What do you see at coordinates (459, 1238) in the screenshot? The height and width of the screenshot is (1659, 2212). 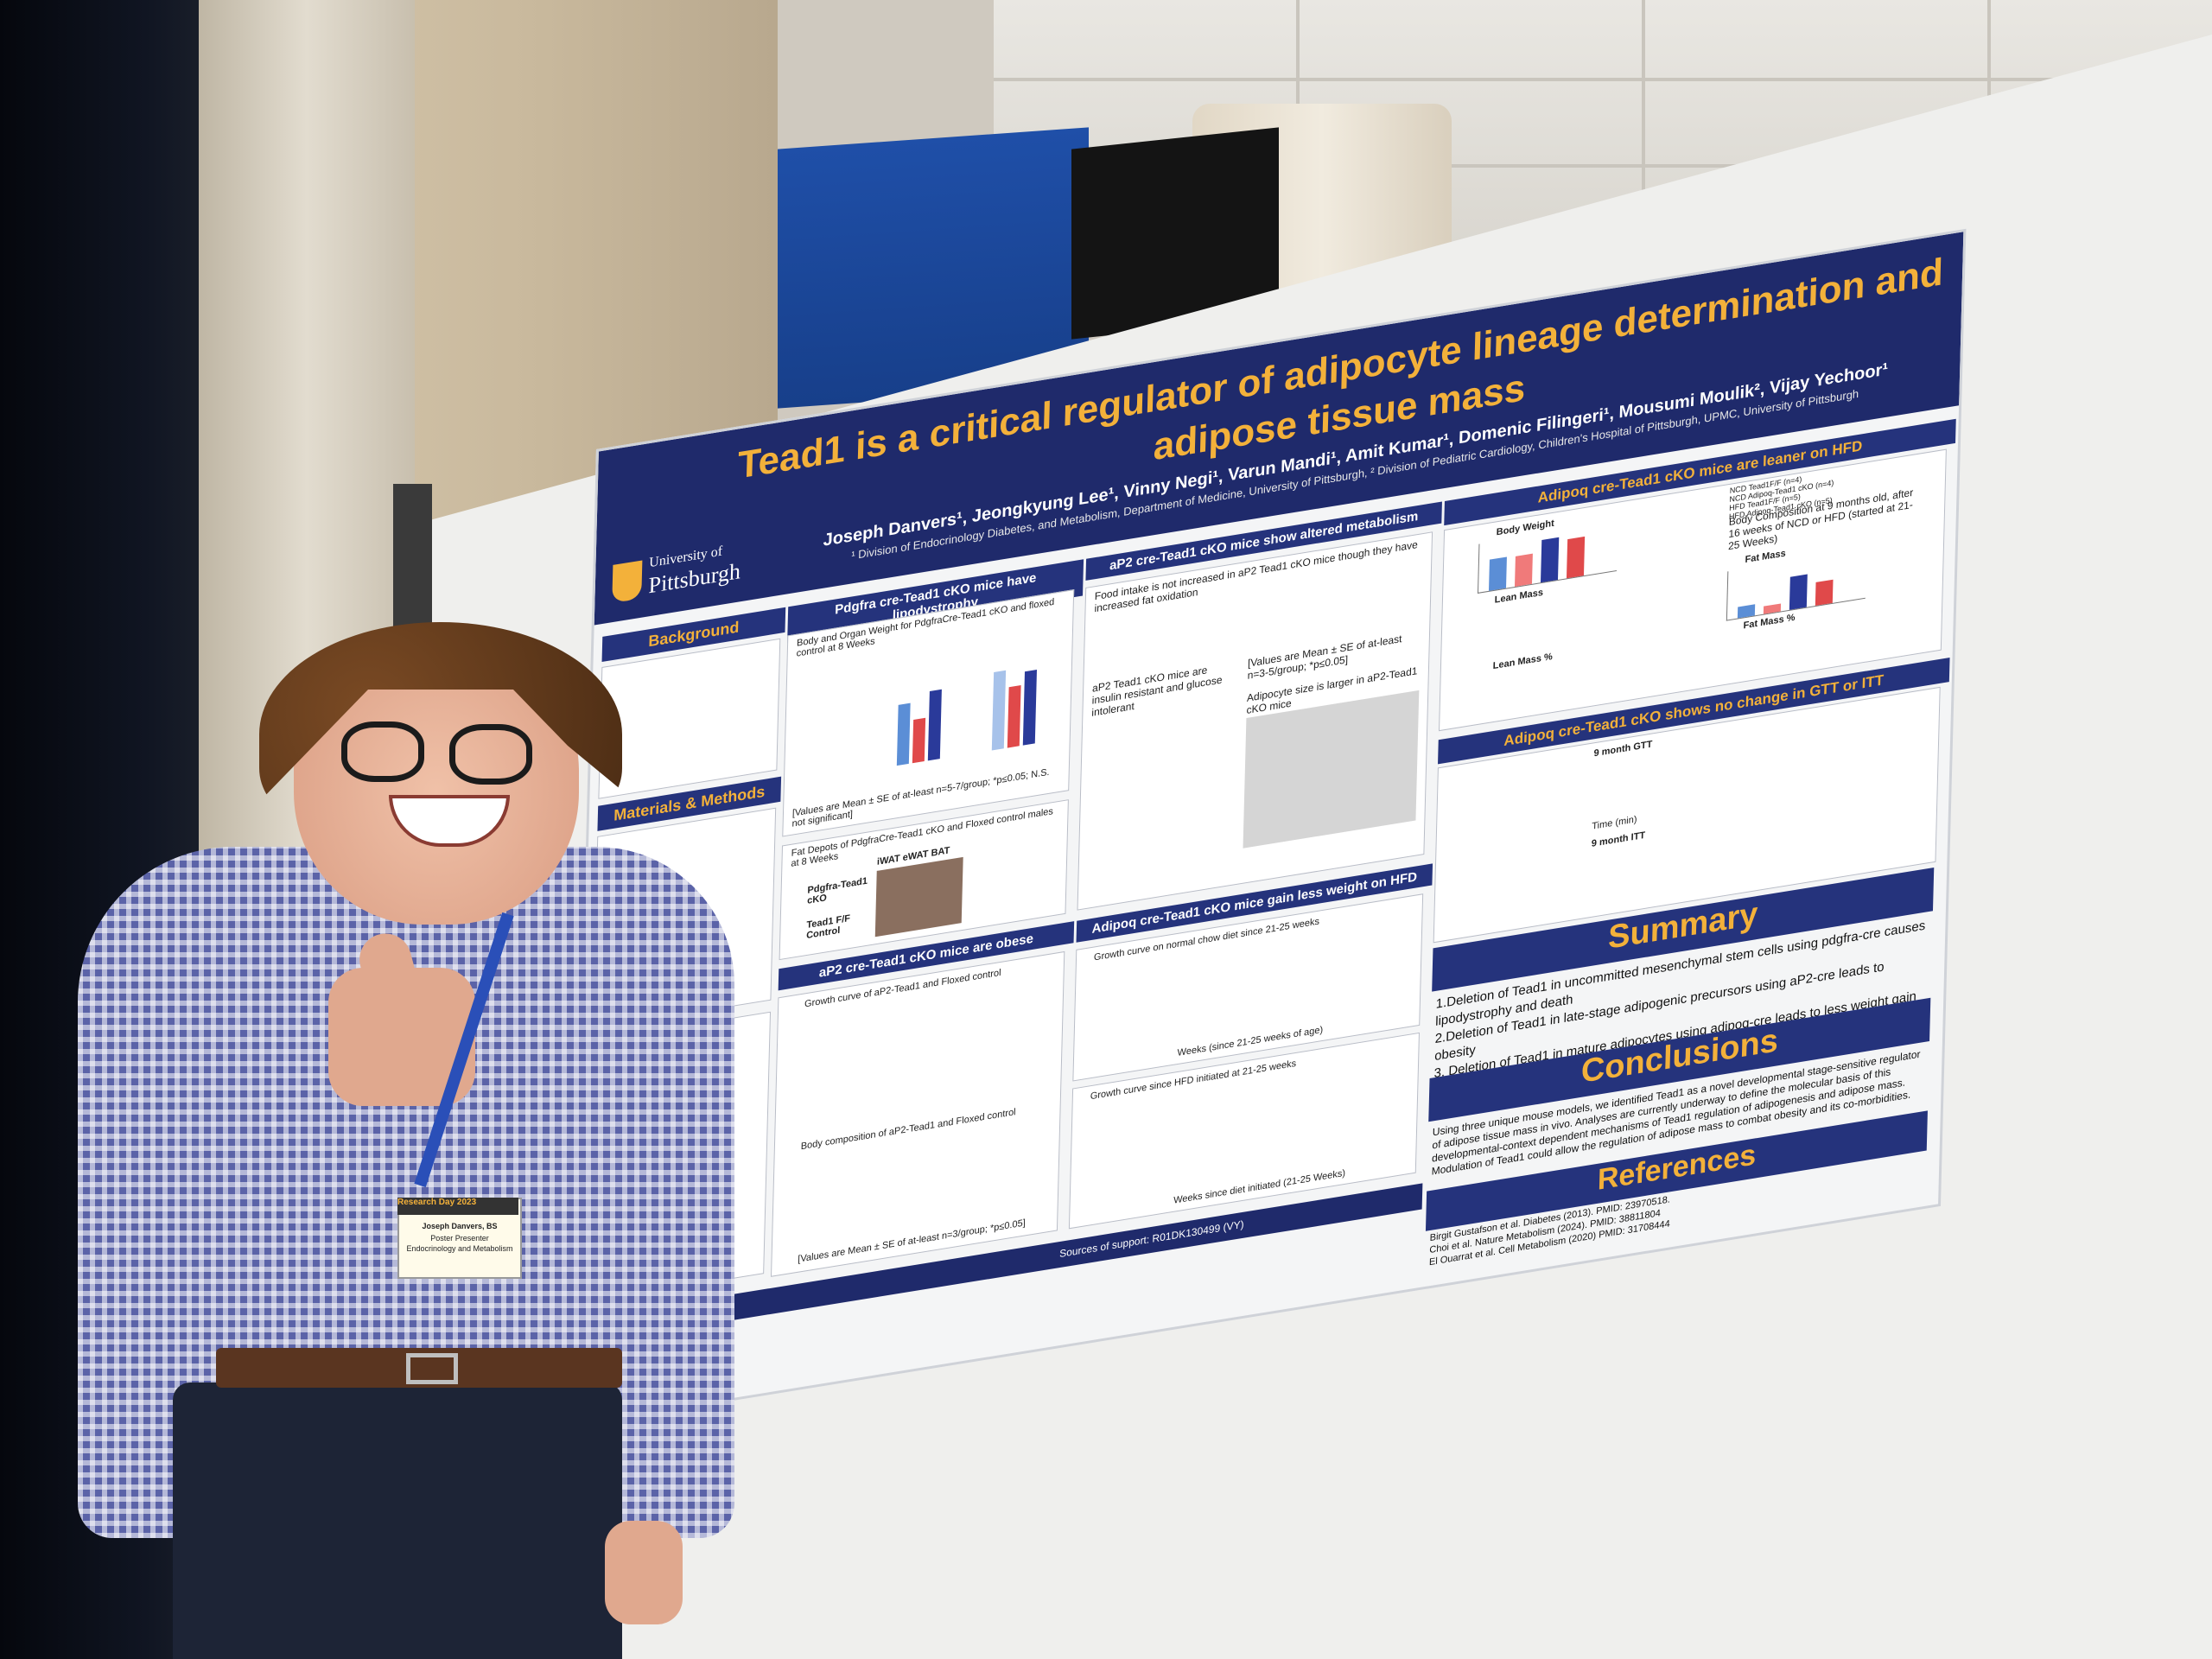 I see `badge-role: Poster Presenter` at bounding box center [459, 1238].